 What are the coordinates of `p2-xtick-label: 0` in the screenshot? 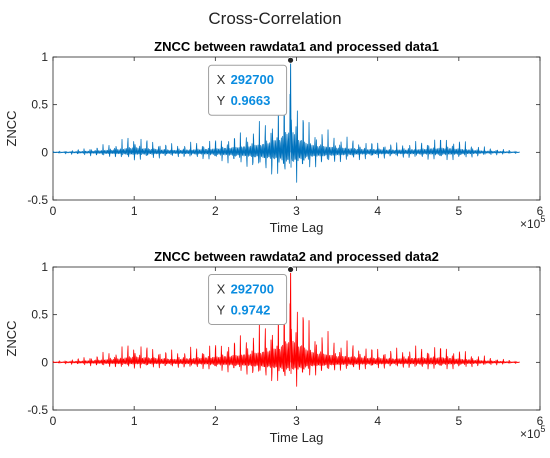 It's located at (53, 421).